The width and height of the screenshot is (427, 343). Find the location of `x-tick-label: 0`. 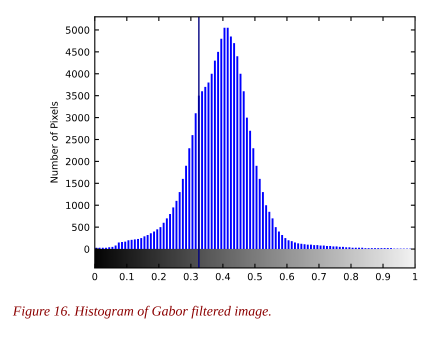

x-tick-label: 0 is located at coordinates (95, 276).